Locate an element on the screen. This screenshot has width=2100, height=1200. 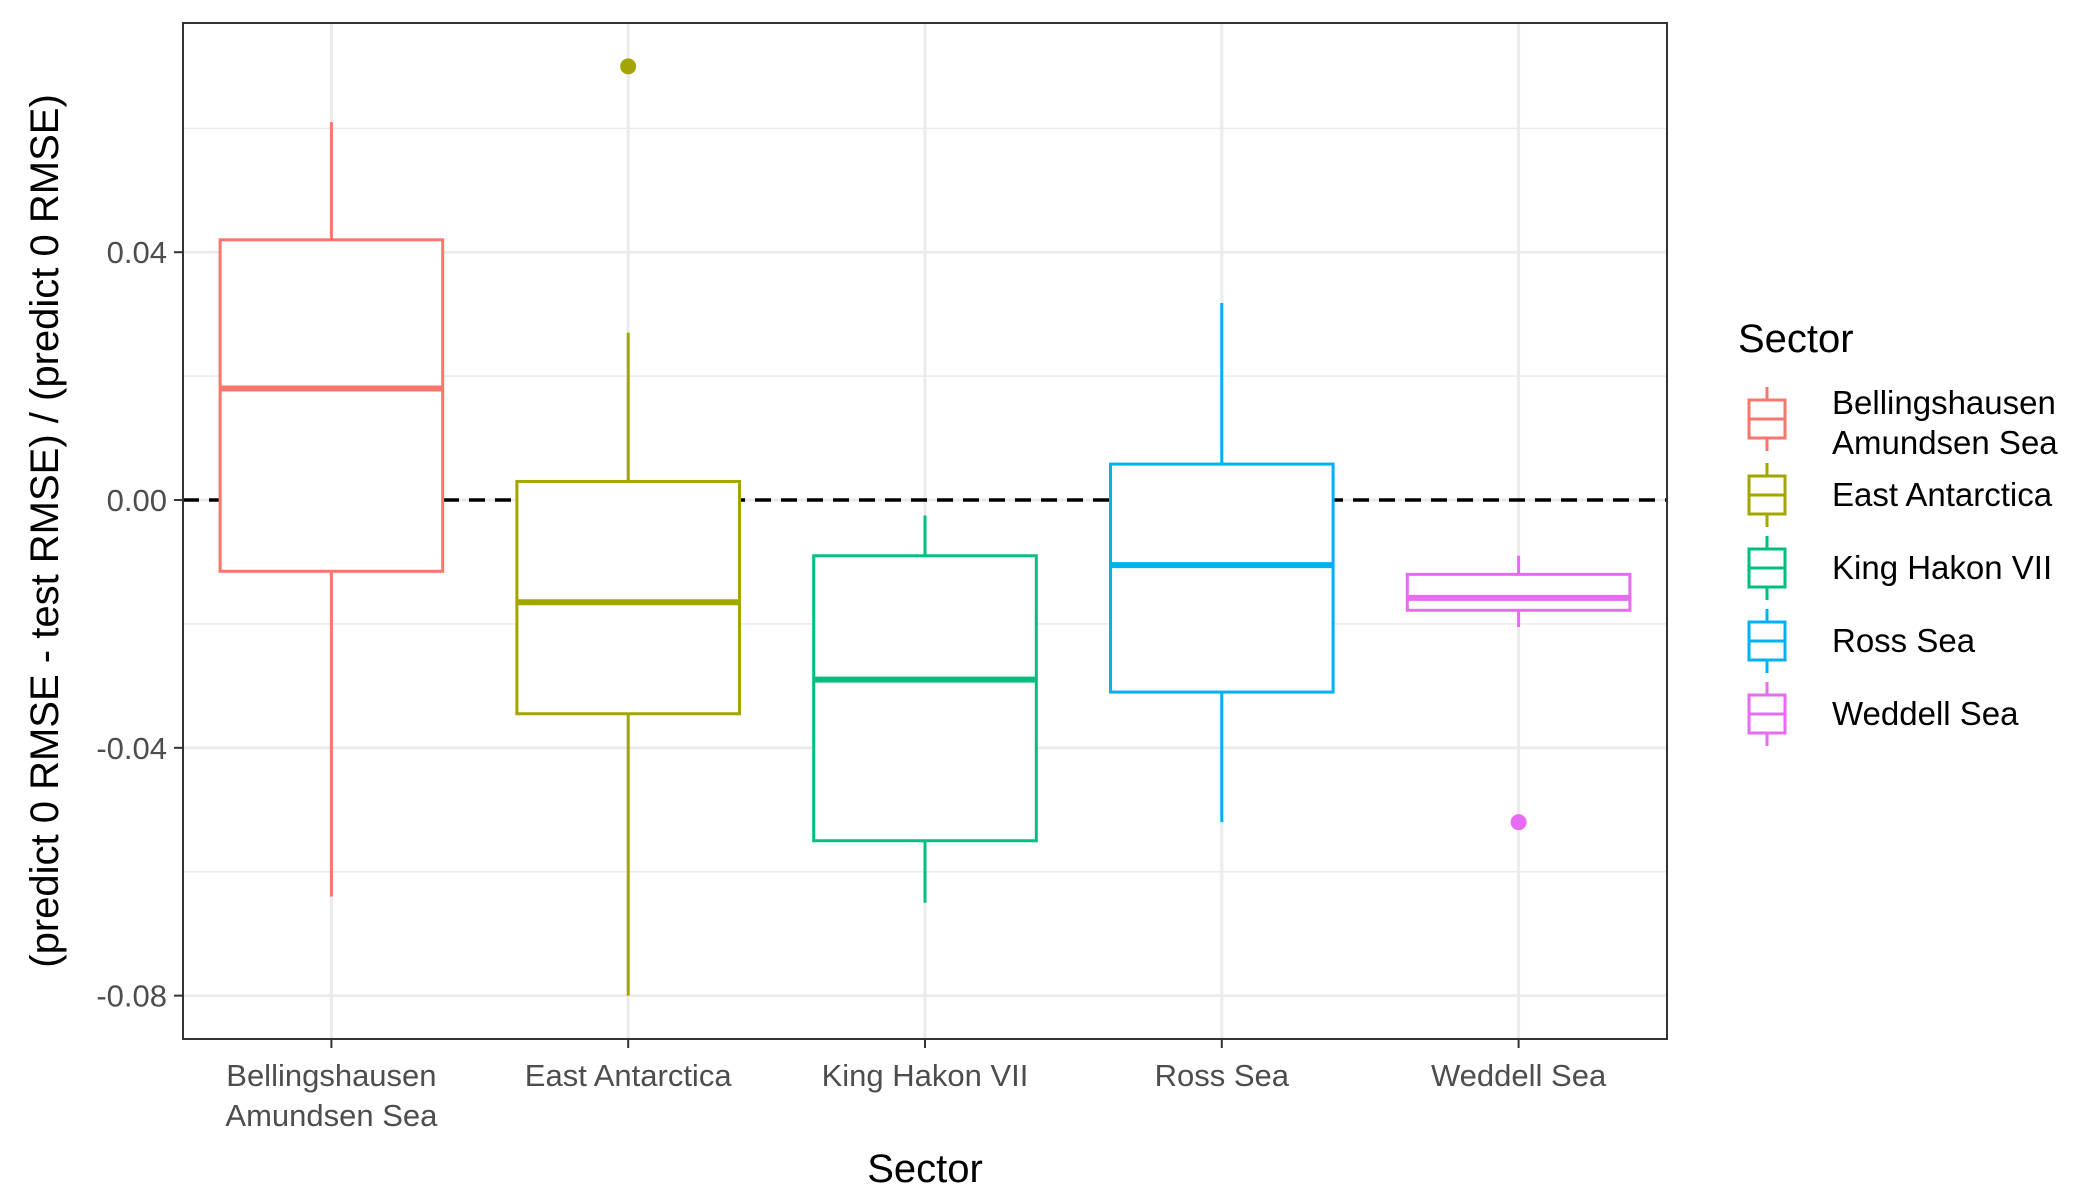
legend-item: Ross Sea is located at coordinates (1861, 641).